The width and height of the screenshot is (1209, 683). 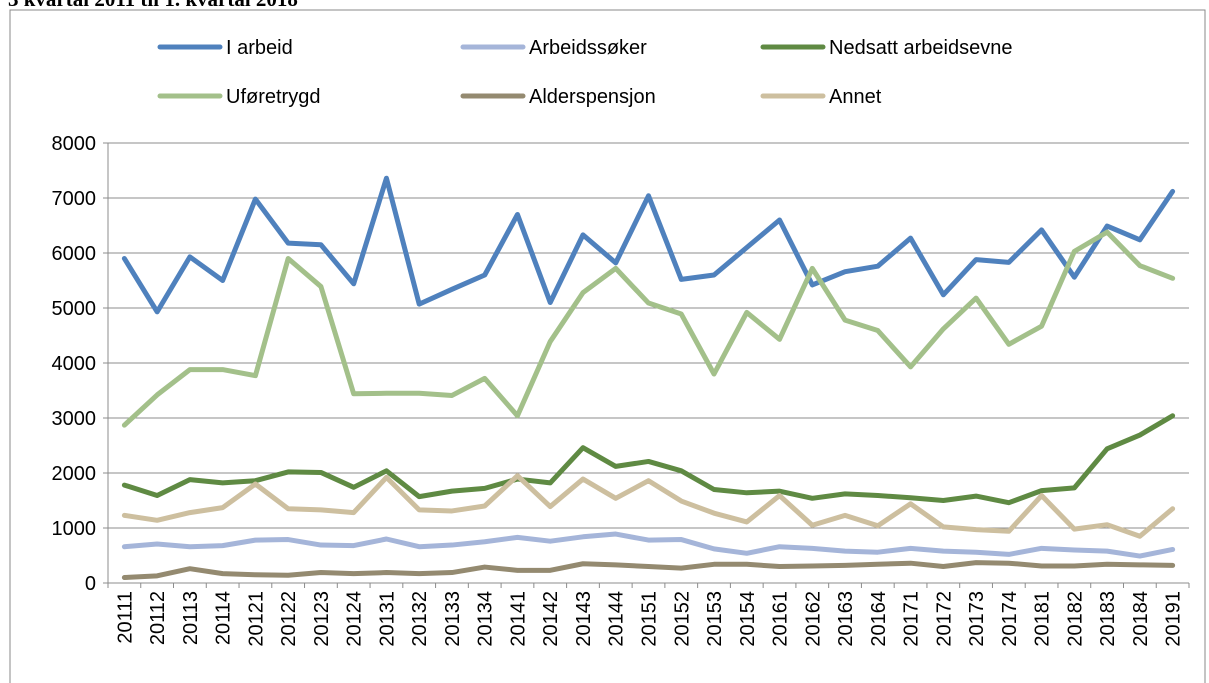 I want to click on legend-label: Nedsatt arbeidsevne, so click(x=920, y=48).